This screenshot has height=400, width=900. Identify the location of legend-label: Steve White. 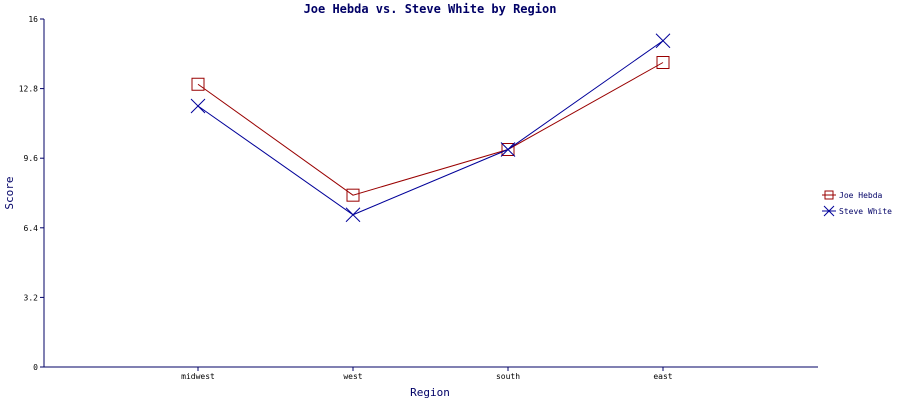
(865, 211).